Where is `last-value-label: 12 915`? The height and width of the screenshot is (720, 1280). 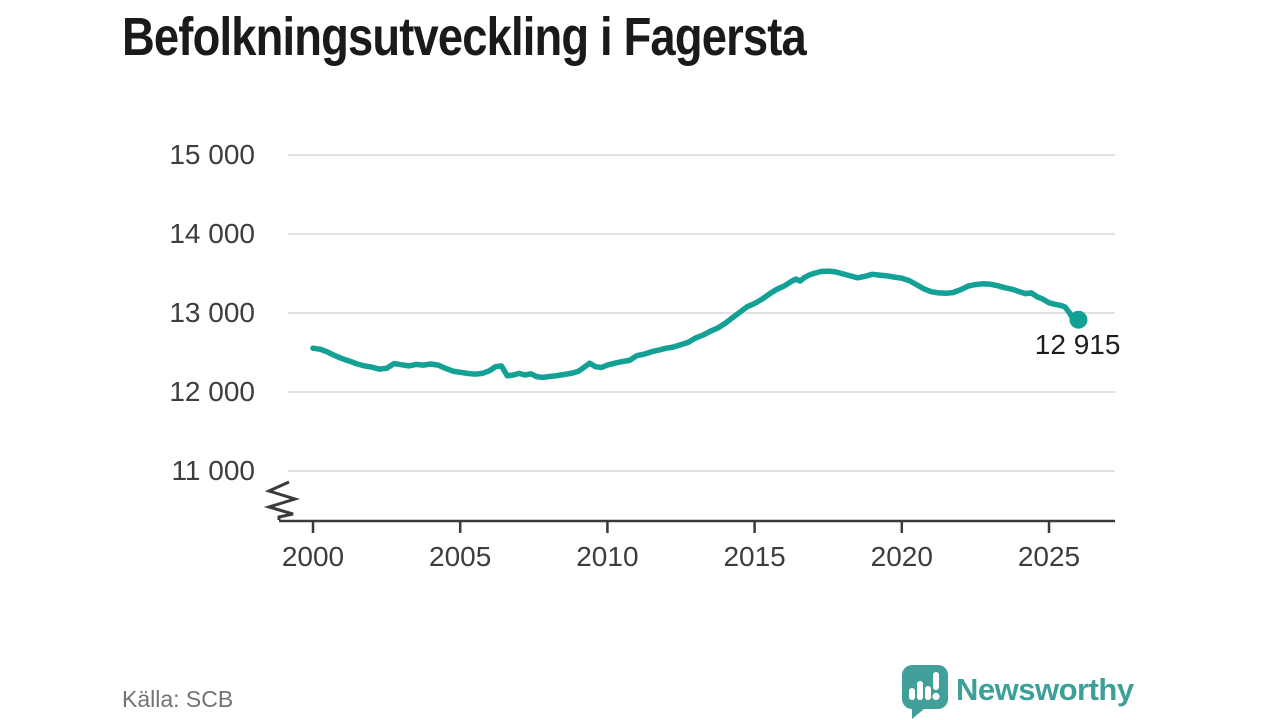 last-value-label: 12 915 is located at coordinates (1077, 344).